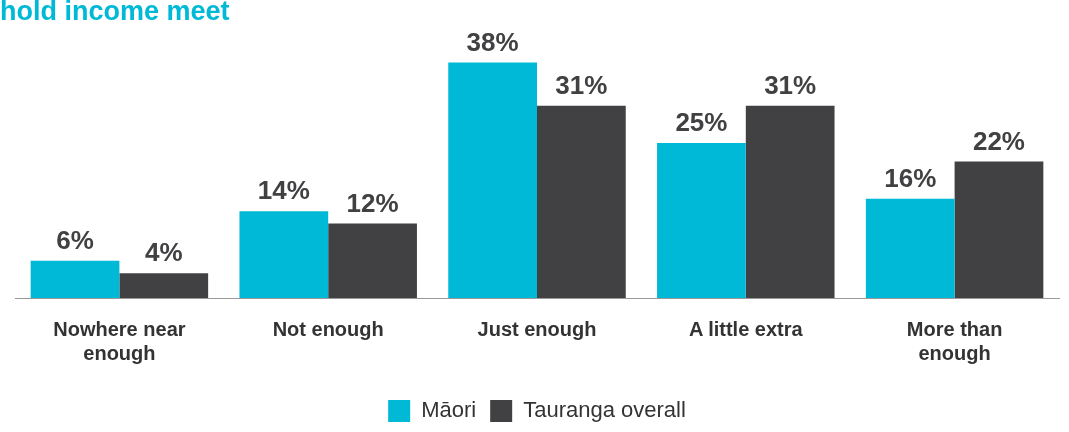 This screenshot has width=1069, height=432. I want to click on data-label: 25%, so click(701, 122).